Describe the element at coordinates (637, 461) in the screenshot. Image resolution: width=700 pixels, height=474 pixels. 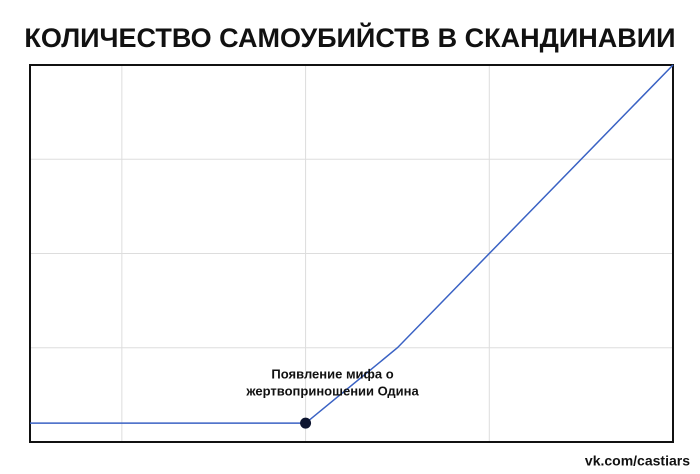
I see `source: vk.com/castiars` at that location.